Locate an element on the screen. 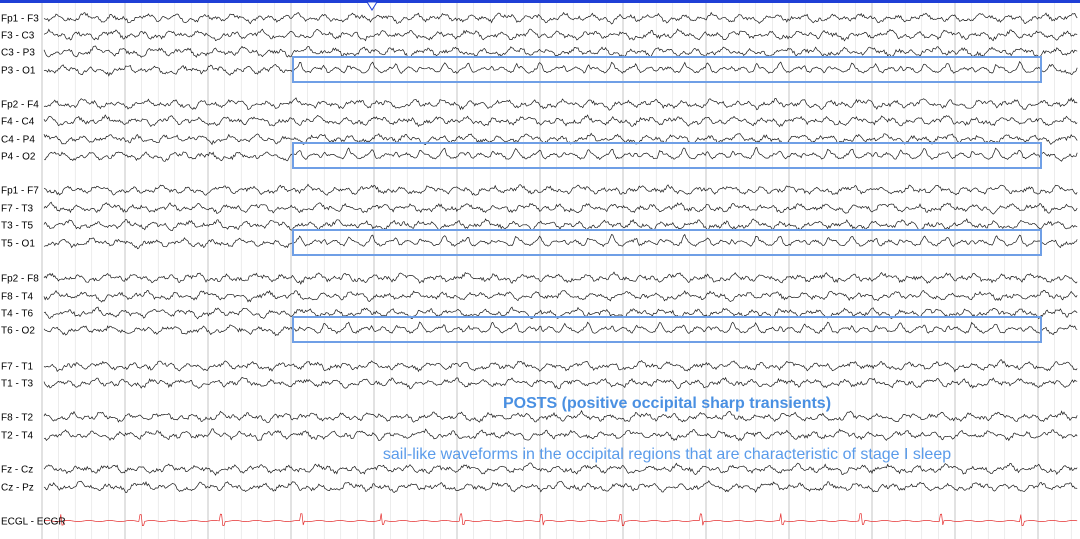  channel-label: F3 - C3 is located at coordinates (18, 36).